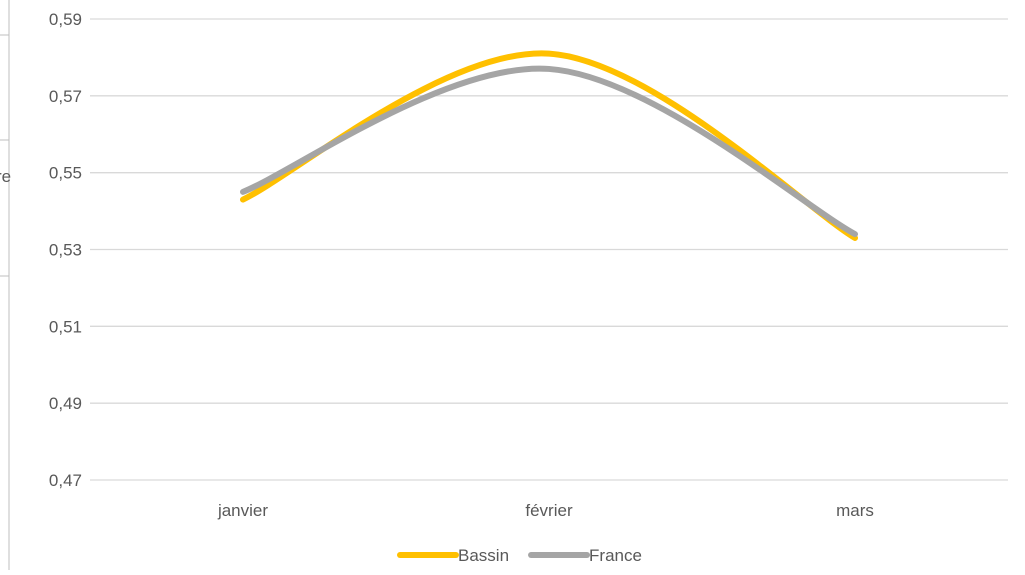 This screenshot has width=1025, height=575. What do you see at coordinates (65, 173) in the screenshot?
I see `y-tick-label: 0,55` at bounding box center [65, 173].